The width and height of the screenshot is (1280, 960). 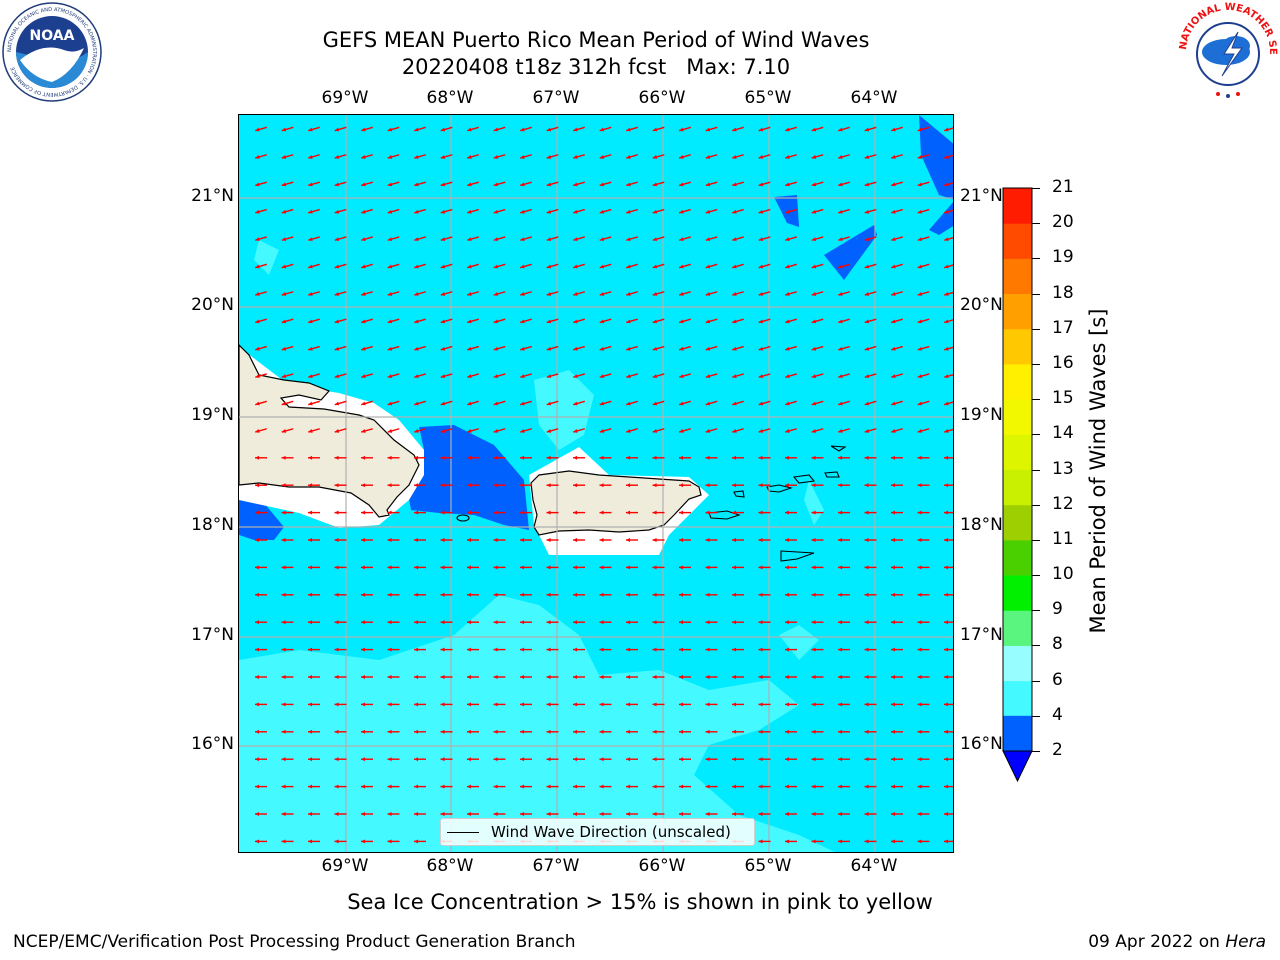 What do you see at coordinates (1063, 468) in the screenshot?
I see `colorbar-tick-label: 13` at bounding box center [1063, 468].